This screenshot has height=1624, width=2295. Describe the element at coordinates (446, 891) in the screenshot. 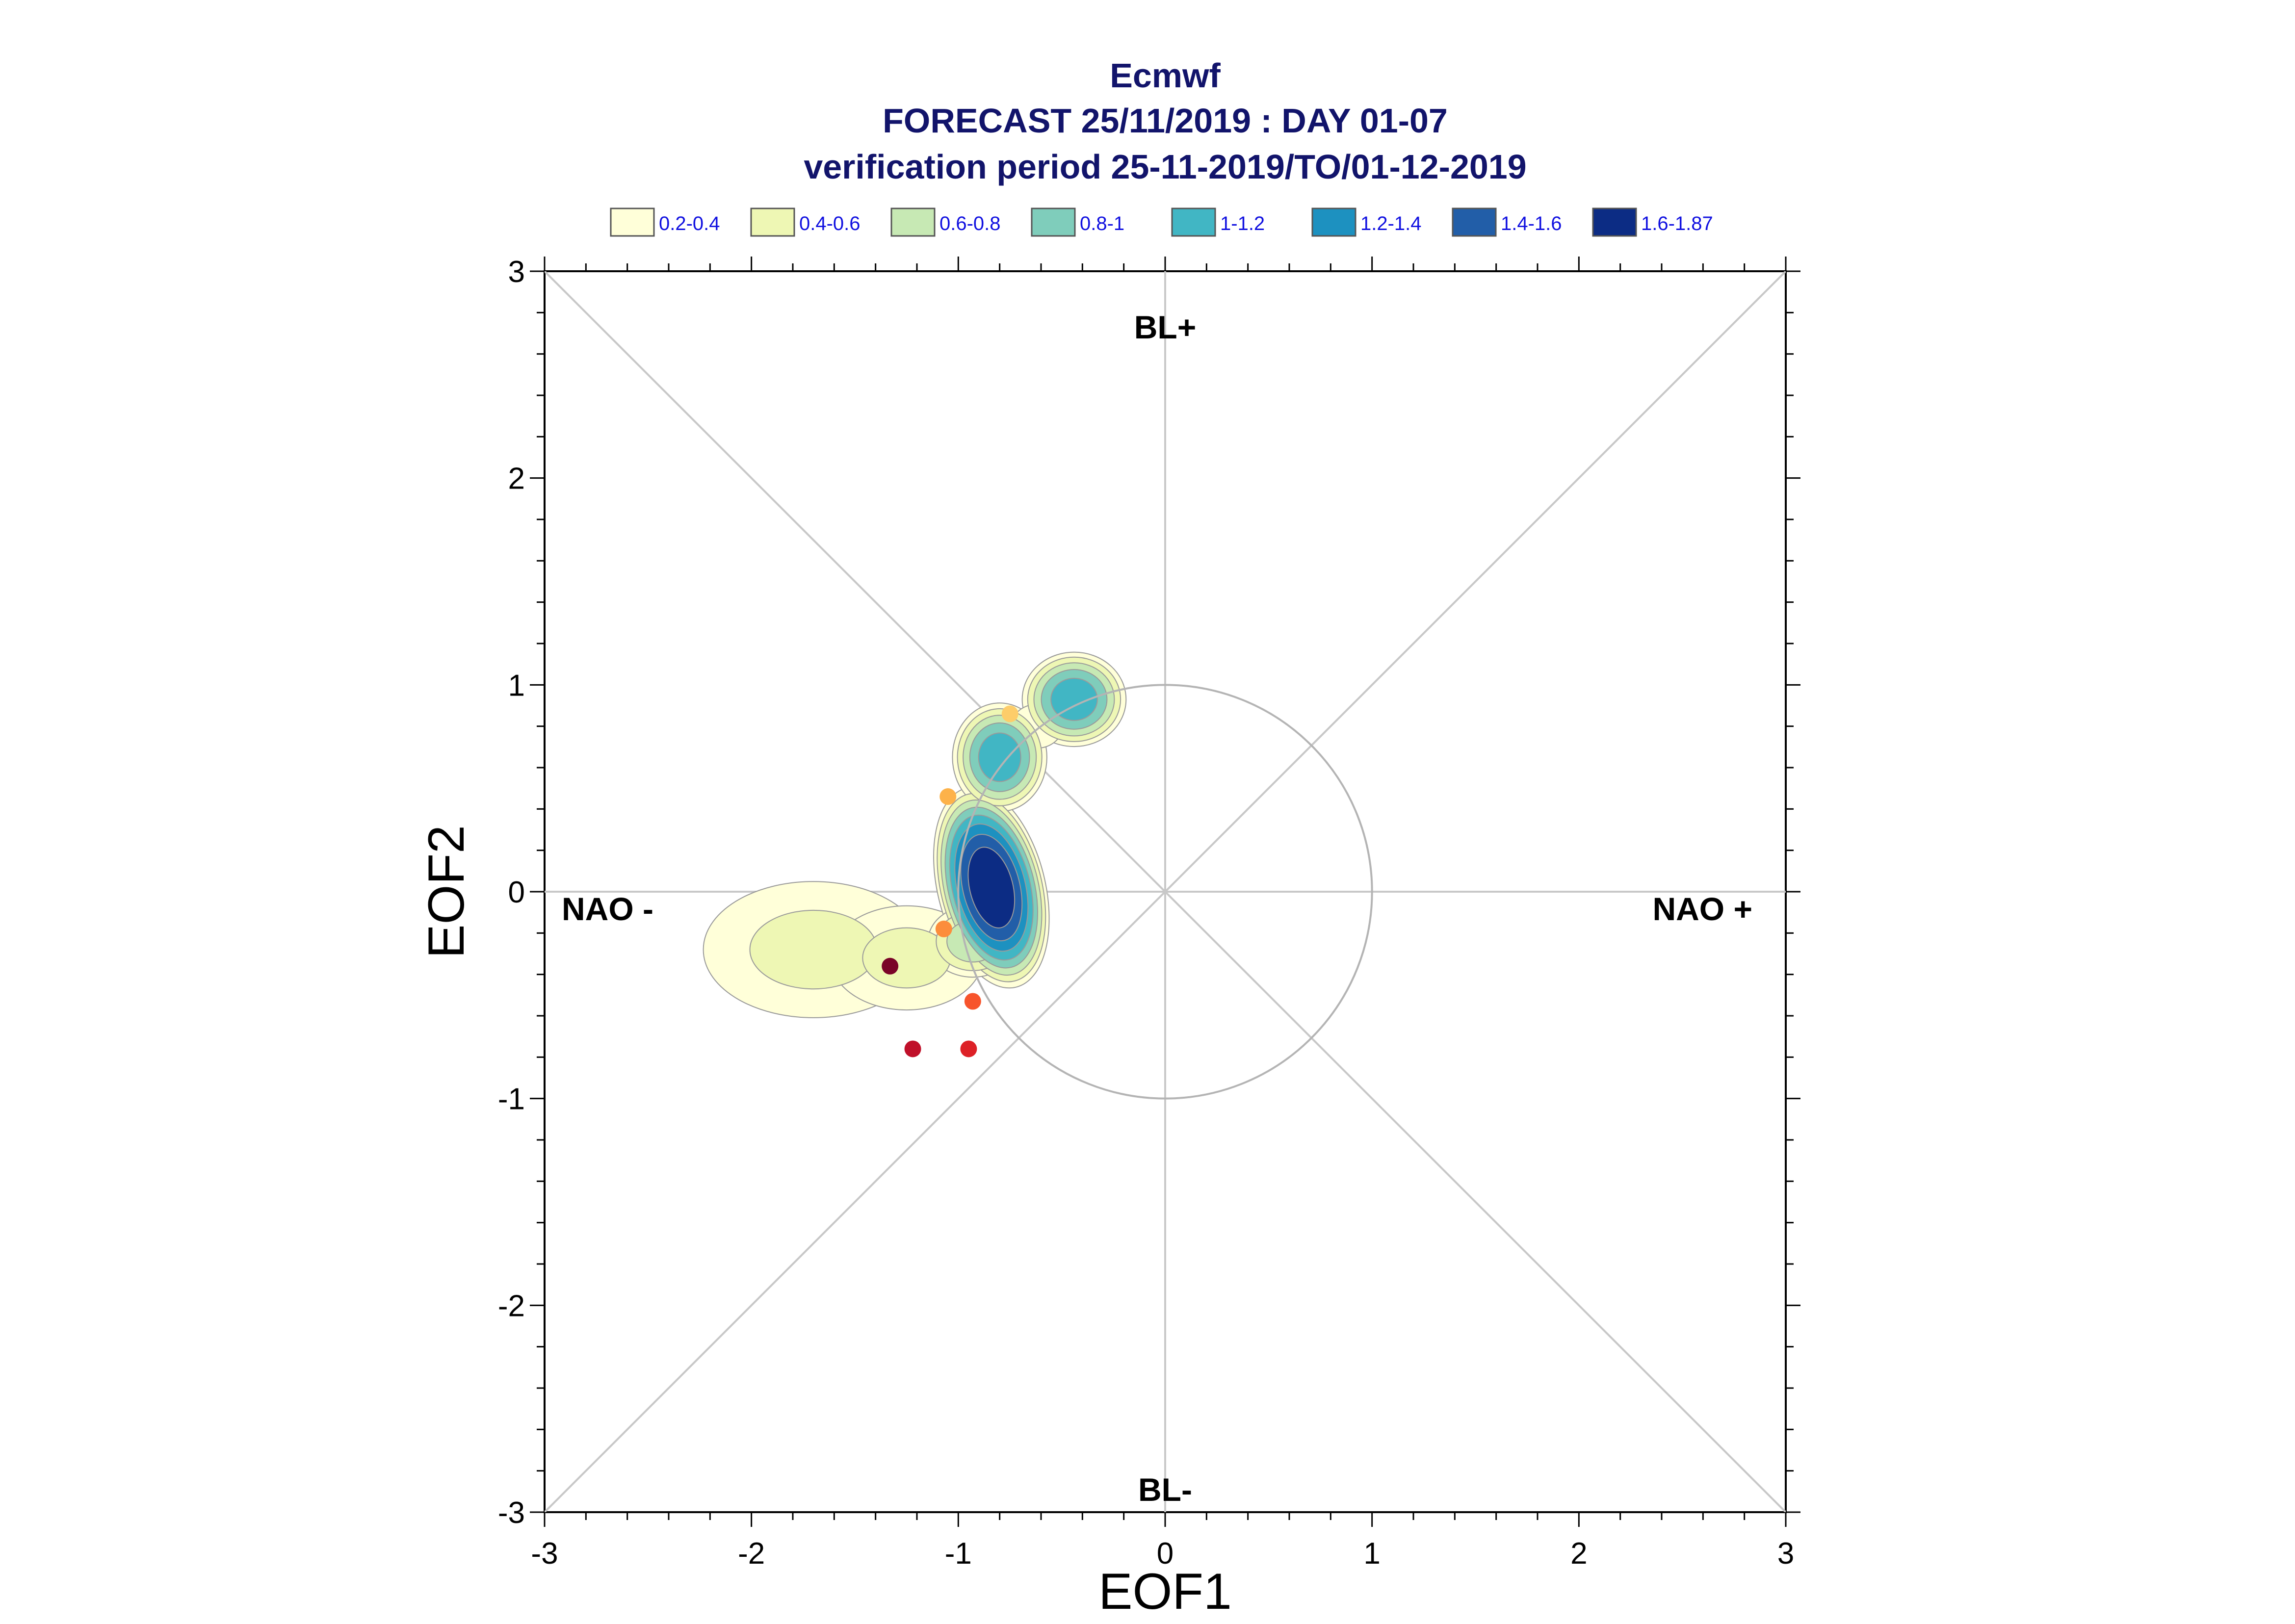

I see `y-axis-title: EOF2` at that location.